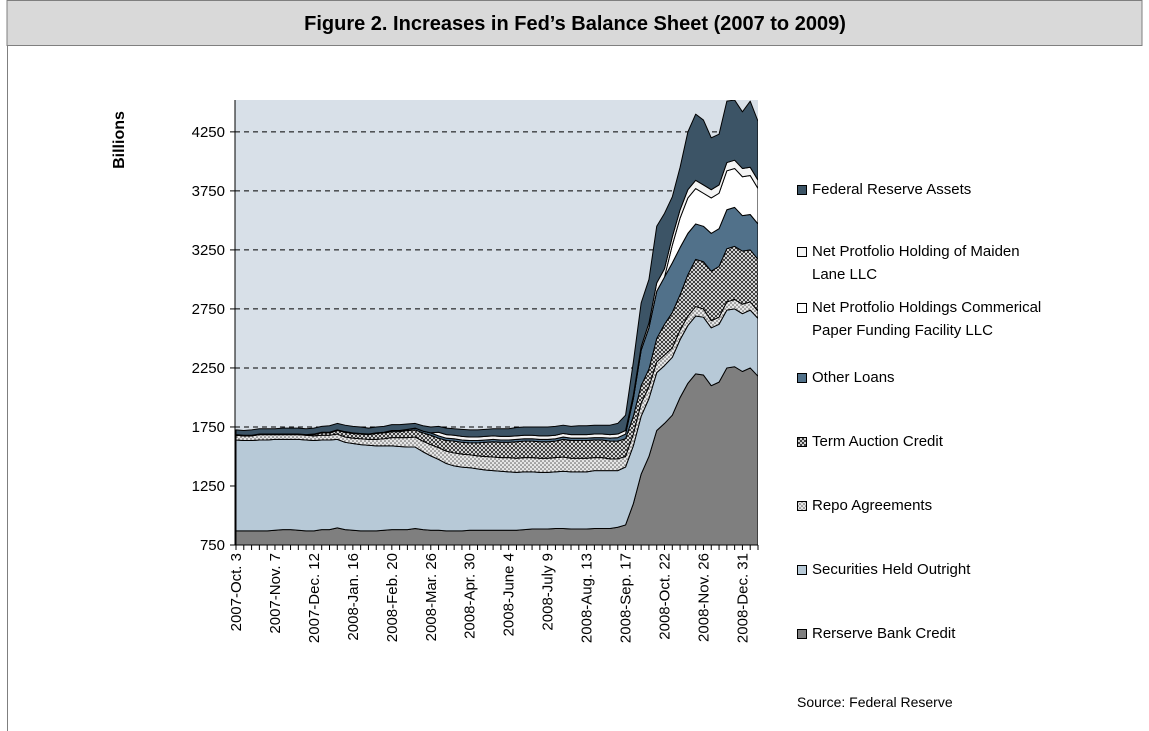  I want to click on legend-item: Repo Agreements, so click(924, 505).